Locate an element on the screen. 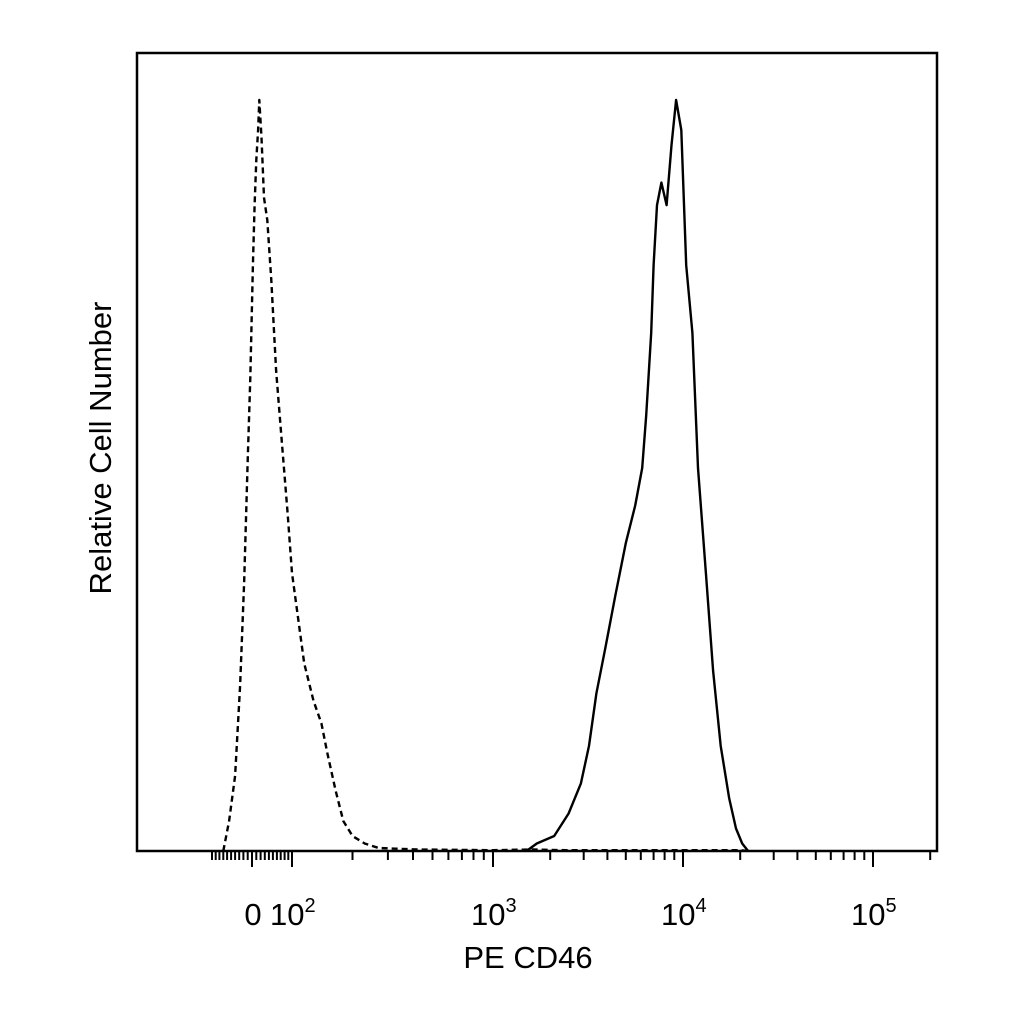 This screenshot has height=1024, width=1024. x-axis-ticks is located at coordinates (571, 859).